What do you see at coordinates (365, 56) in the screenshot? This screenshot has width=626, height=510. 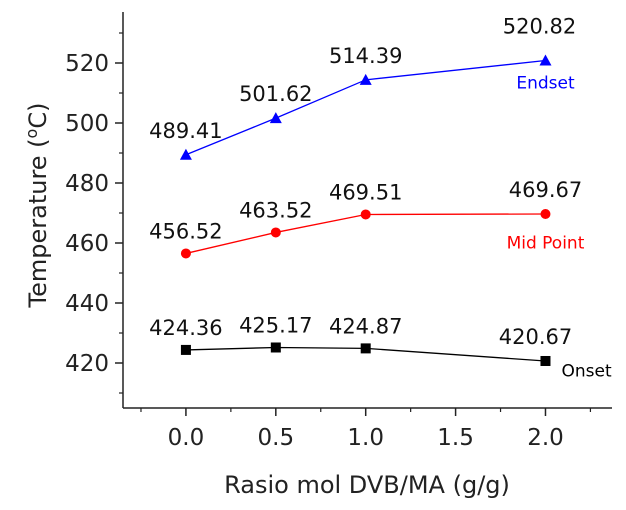 I see `data-label: 514.39` at bounding box center [365, 56].